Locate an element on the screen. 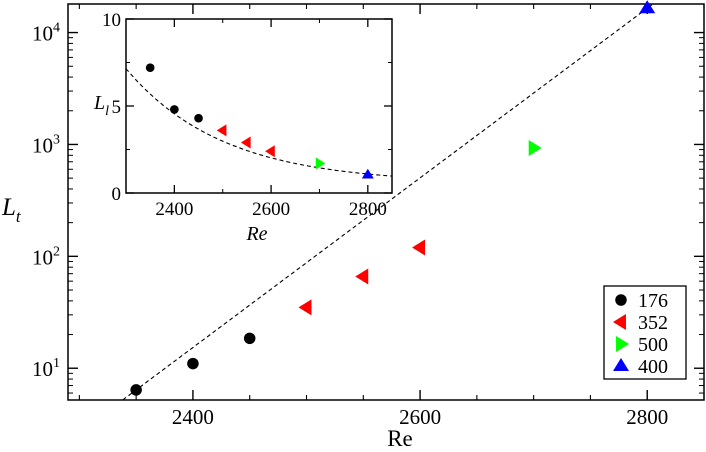  inset-y-tick-label: 0 is located at coordinates (117, 194).